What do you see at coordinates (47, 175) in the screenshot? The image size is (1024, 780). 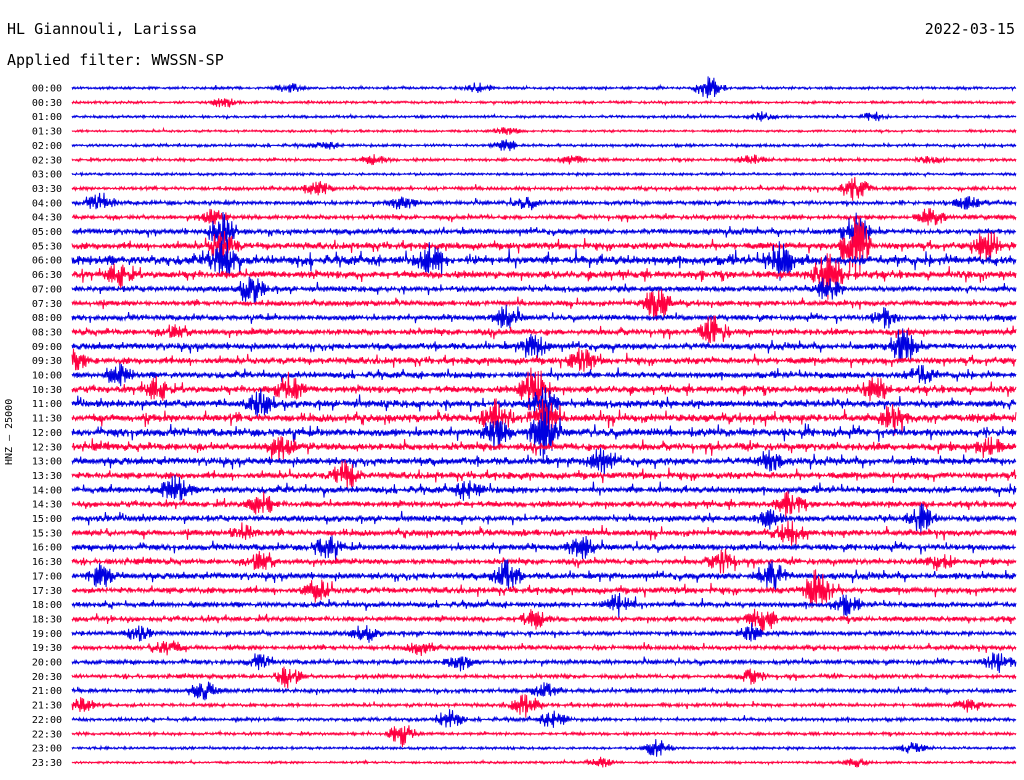 I see `row-time-label: 03:00` at bounding box center [47, 175].